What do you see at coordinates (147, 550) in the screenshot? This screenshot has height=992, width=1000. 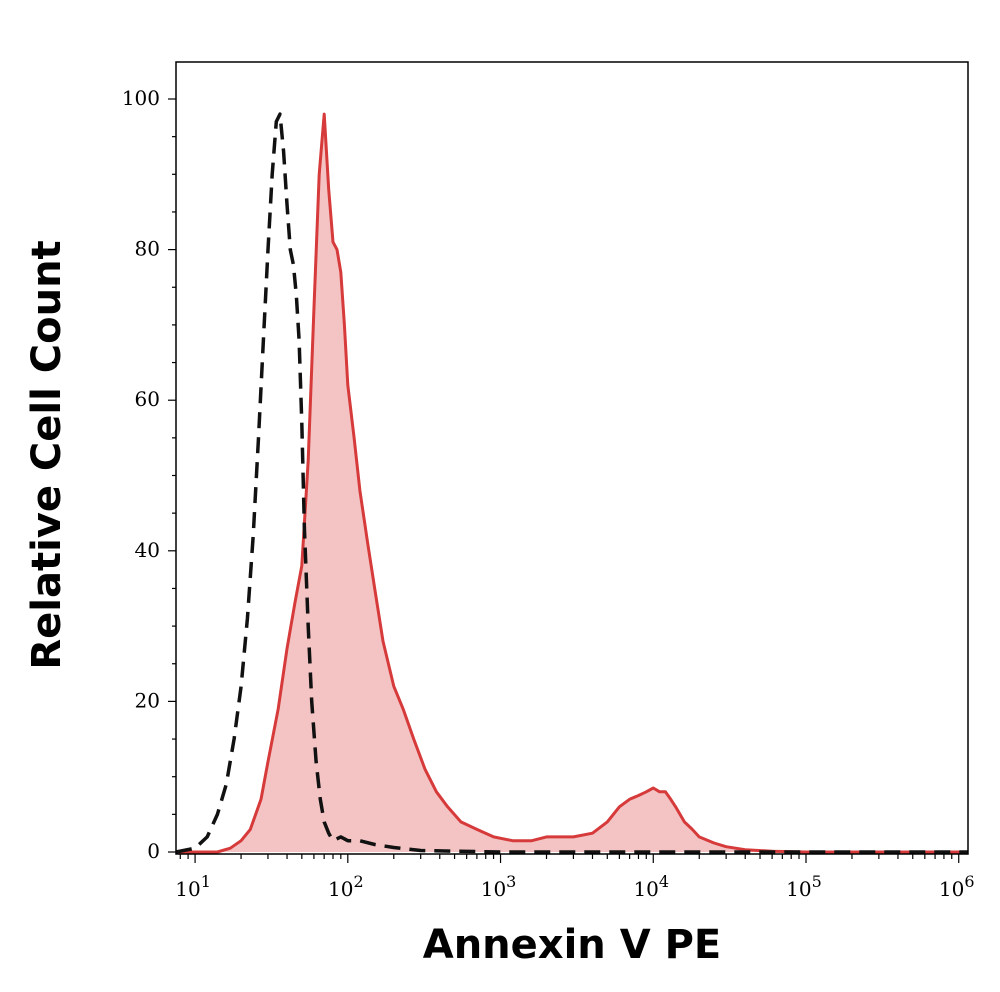 I see `y-tick-label: 40` at bounding box center [147, 550].